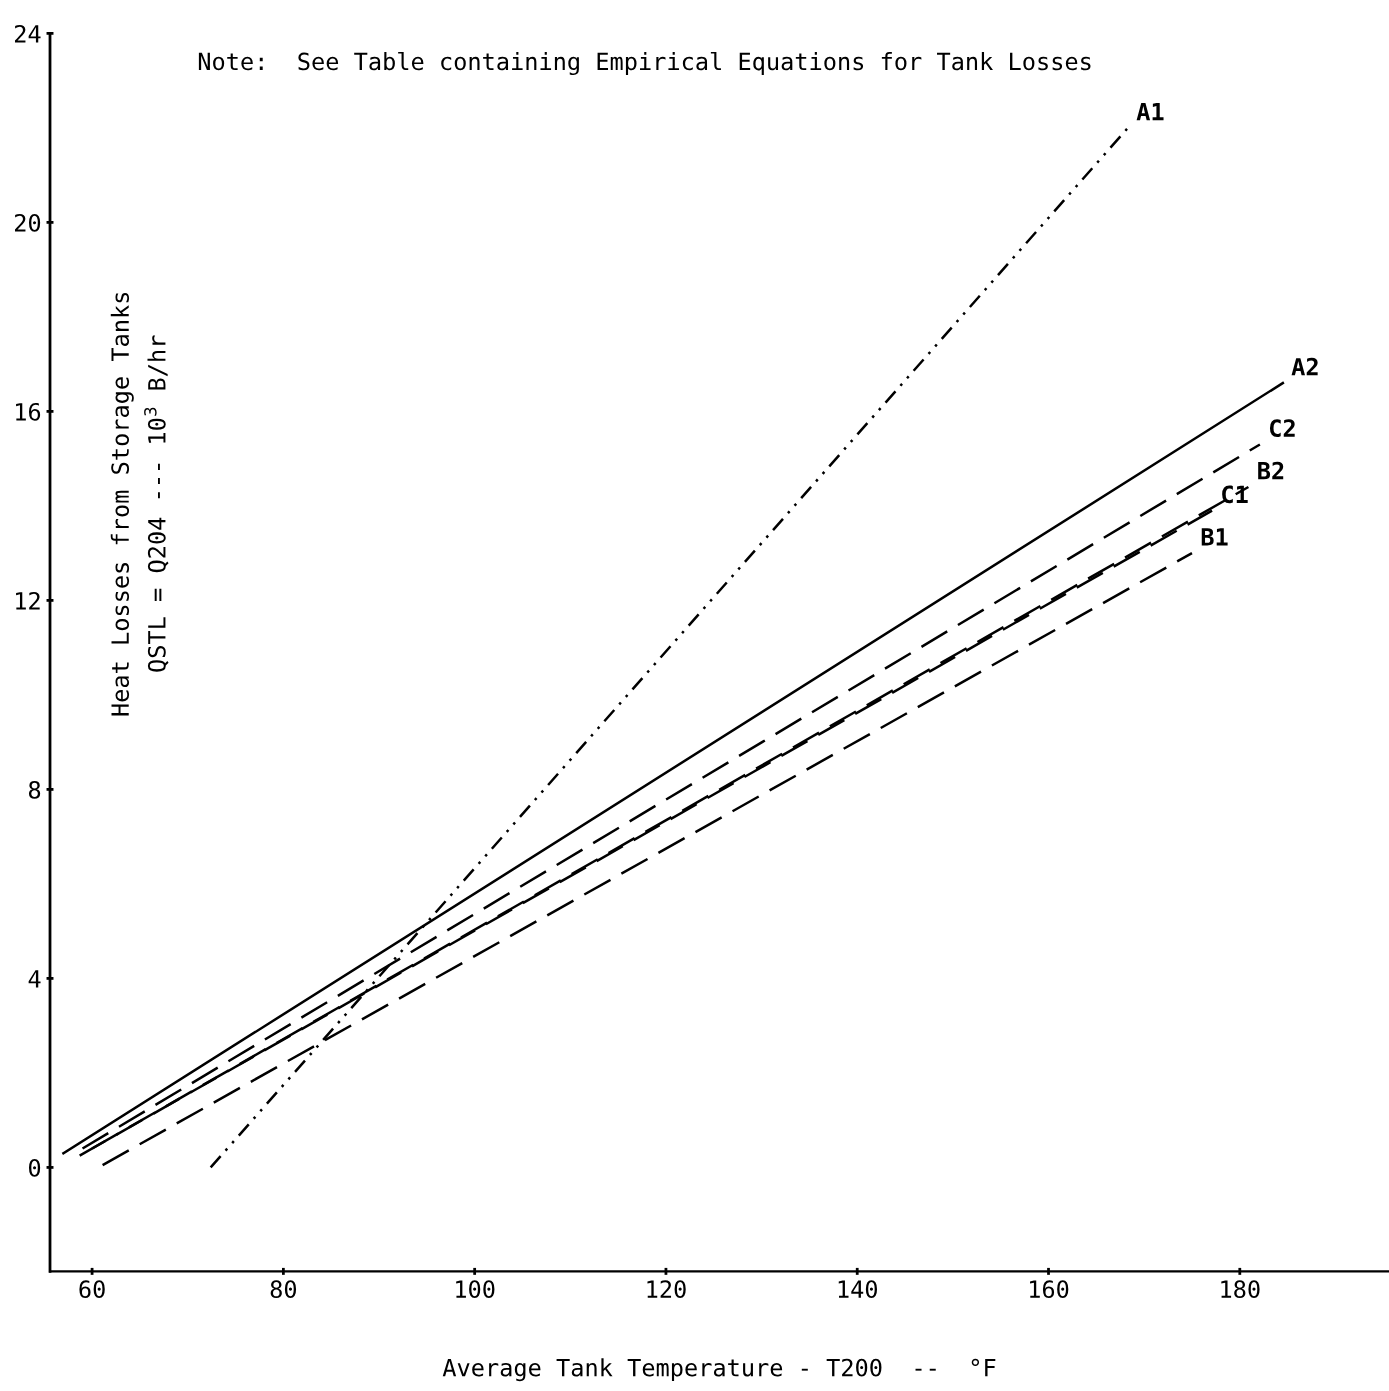 This screenshot has height=1391, width=1389. I want to click on y-tick-label: 12, so click(28, 600).